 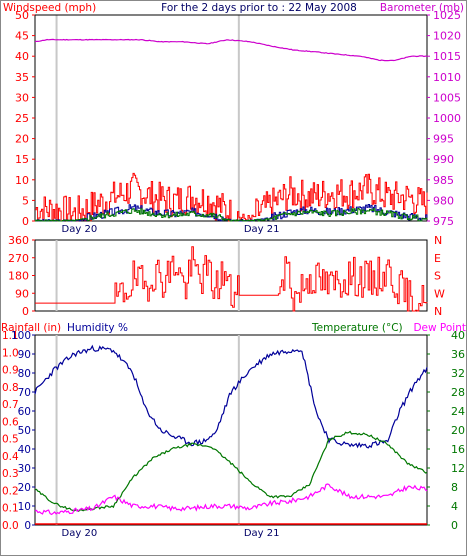 I want to click on rain-tick-label-10: 1.0, so click(x=10, y=353).